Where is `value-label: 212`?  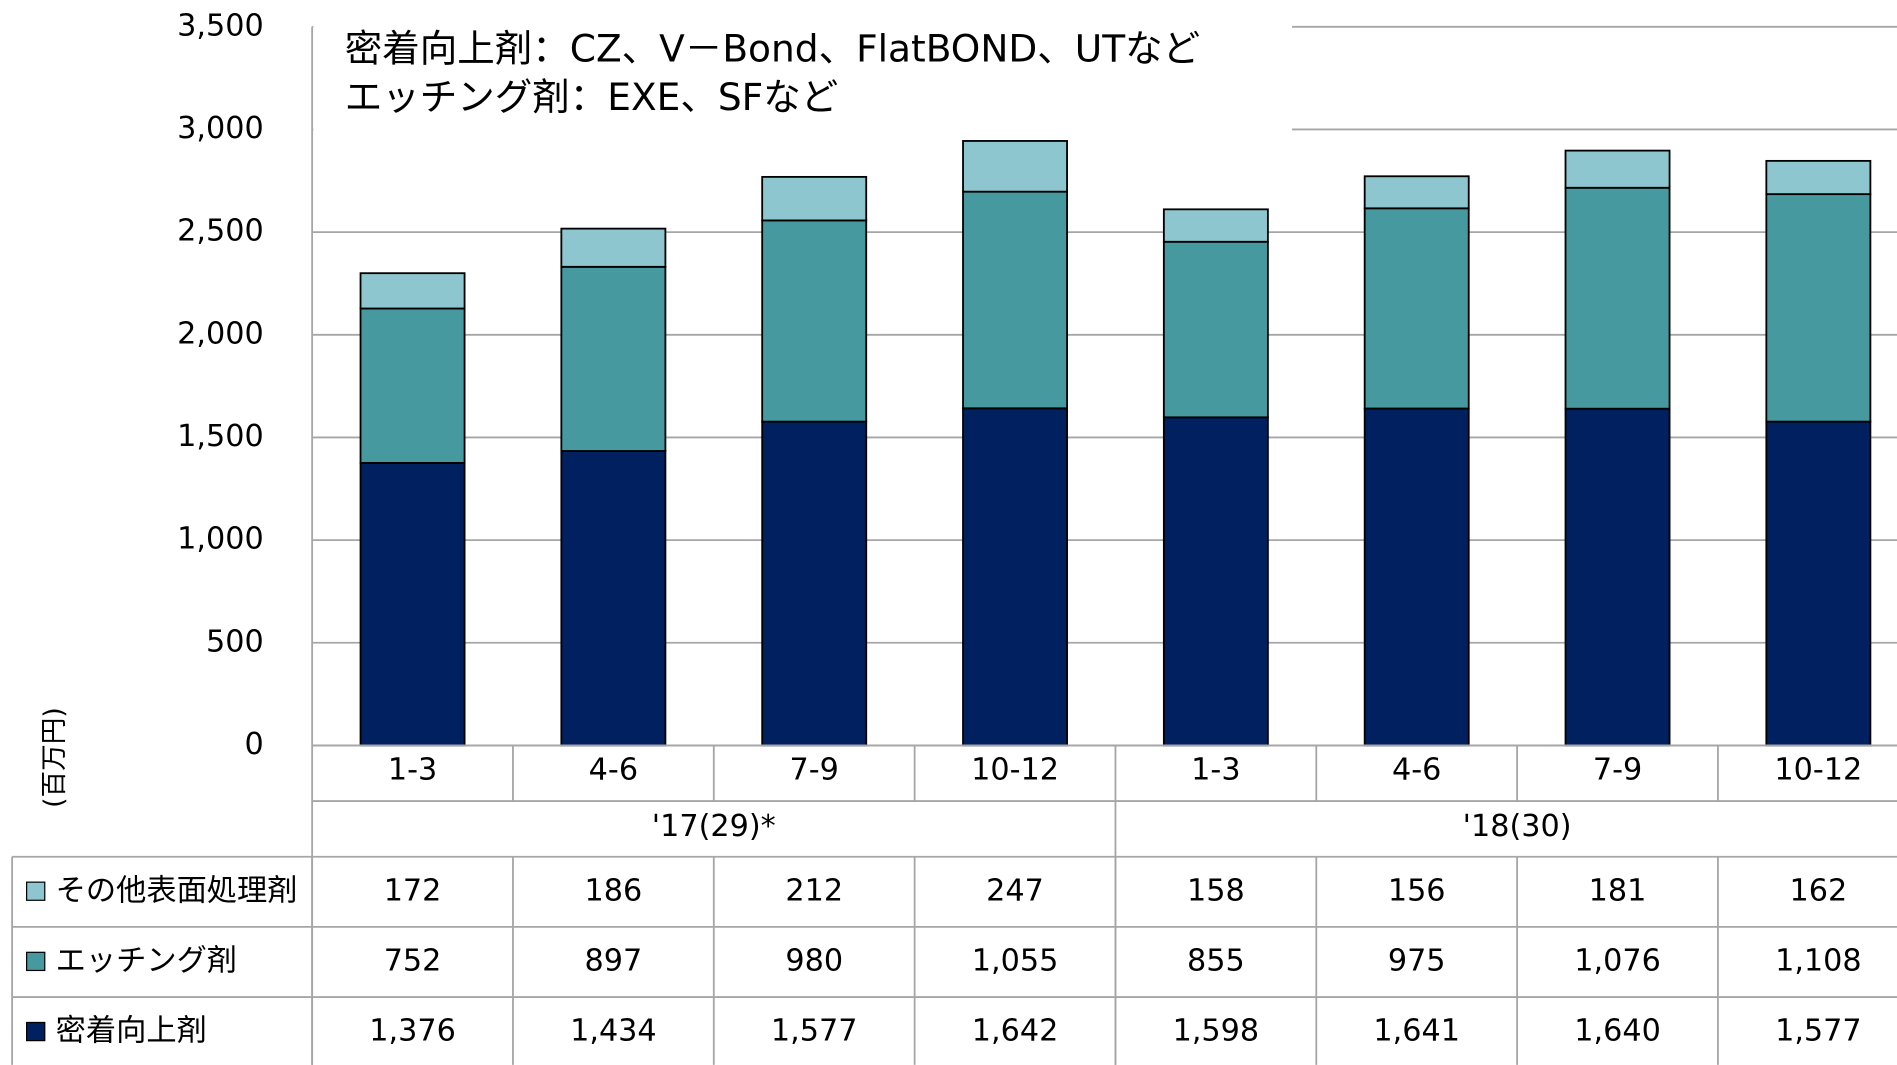
value-label: 212 is located at coordinates (814, 890).